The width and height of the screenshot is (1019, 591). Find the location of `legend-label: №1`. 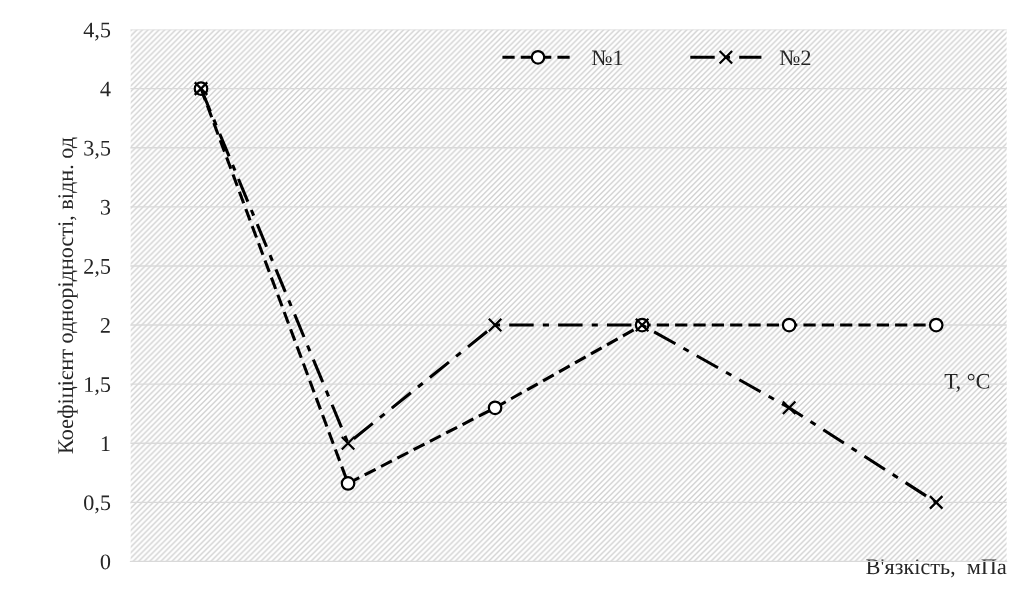

legend-label: №1 is located at coordinates (607, 58).